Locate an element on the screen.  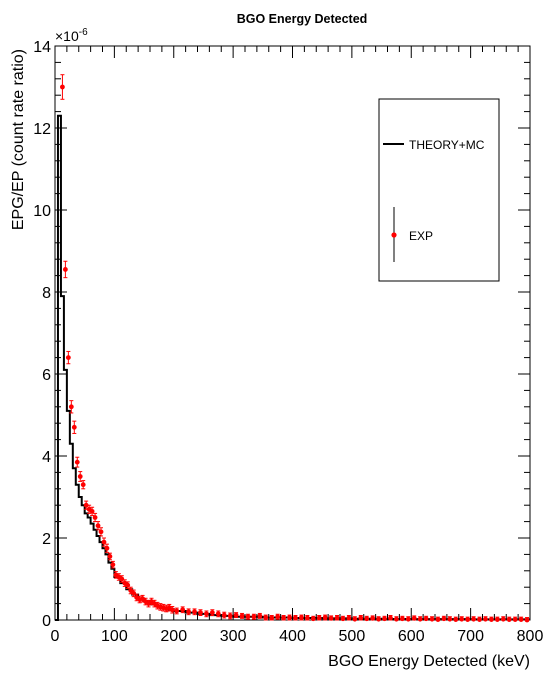
x-tick-label: 600 is located at coordinates (411, 636).